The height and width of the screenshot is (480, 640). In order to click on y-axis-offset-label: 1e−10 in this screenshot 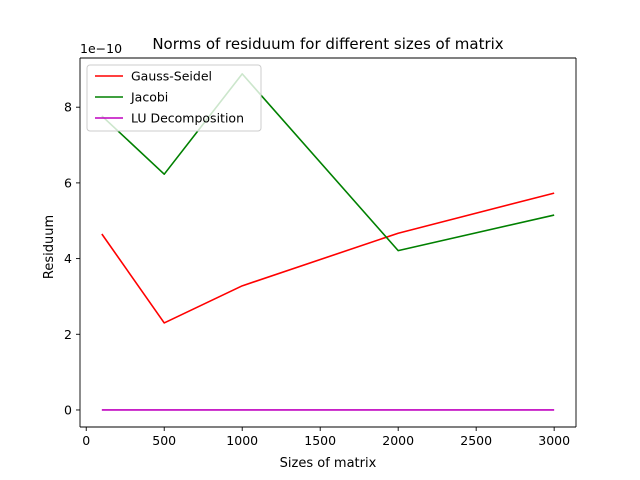, I will do `click(101, 48)`.